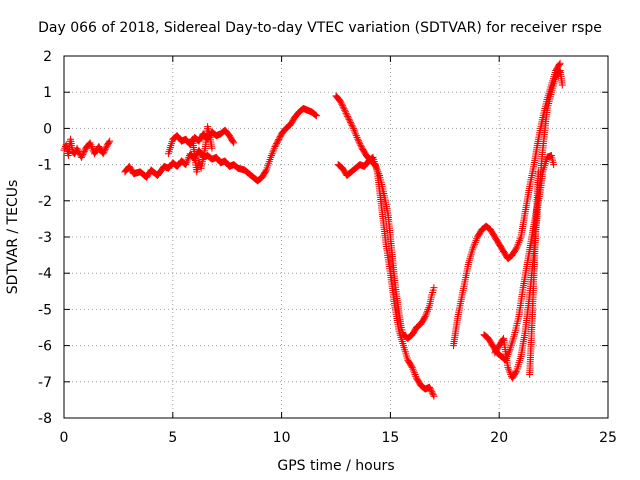  What do you see at coordinates (45, 202) in the screenshot?
I see `y-tick-label: -2` at bounding box center [45, 202].